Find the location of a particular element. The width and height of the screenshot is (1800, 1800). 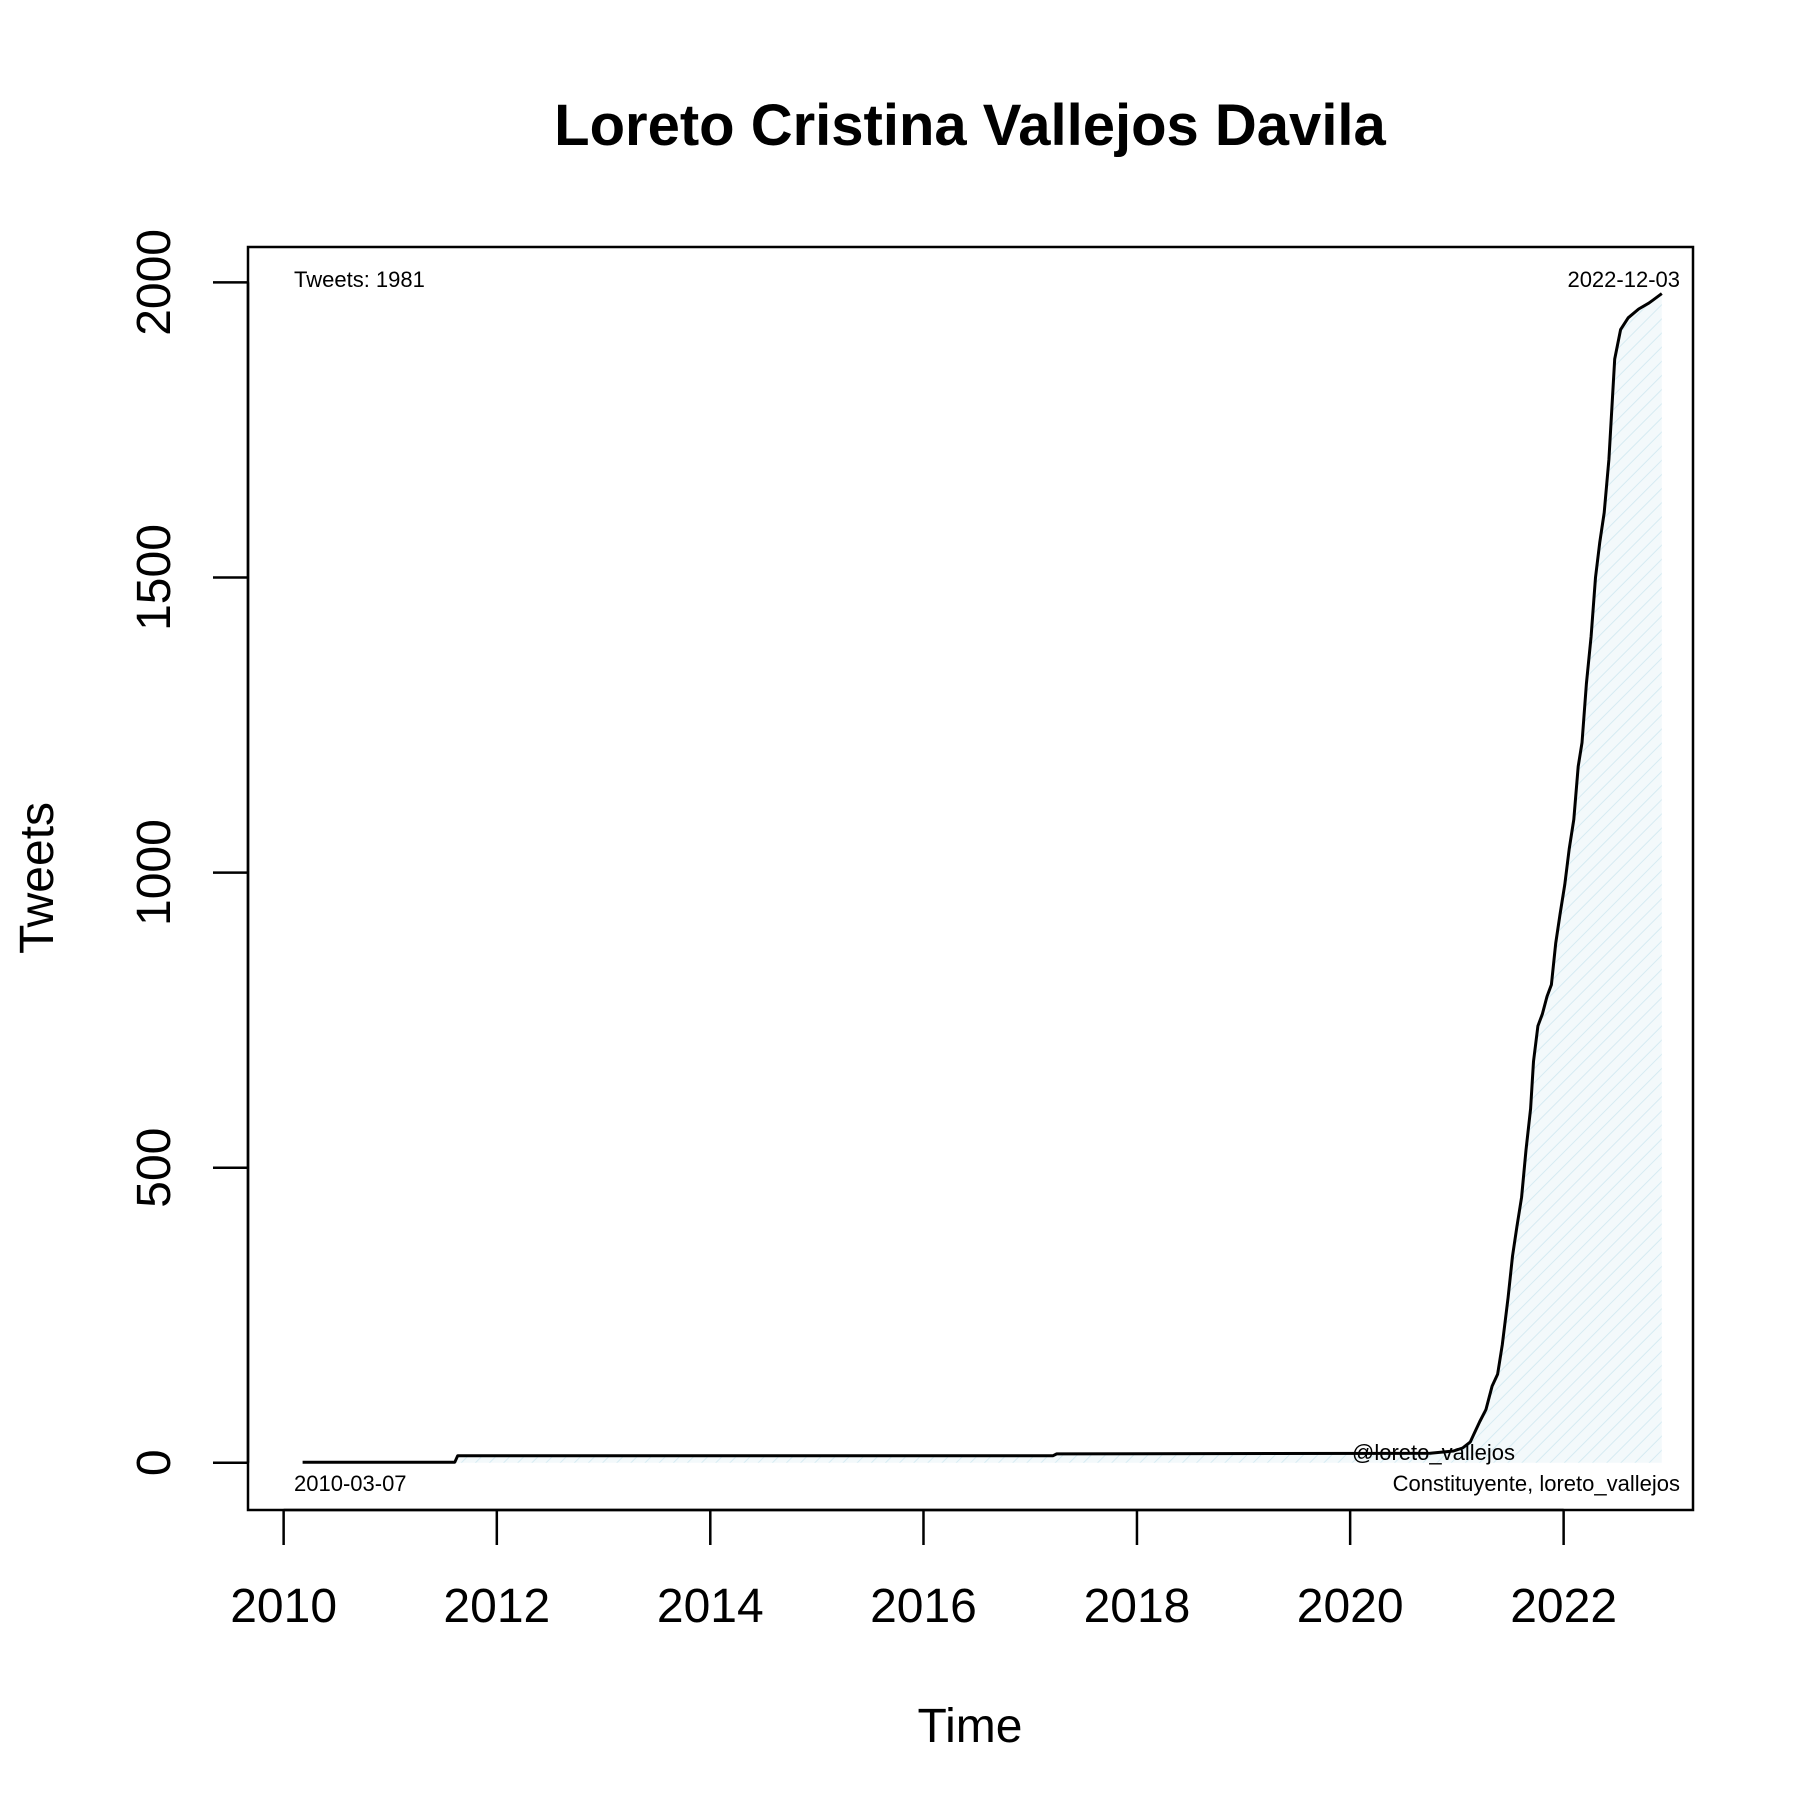

tweet-count-annotation: Tweets: 1981 is located at coordinates (359, 279).